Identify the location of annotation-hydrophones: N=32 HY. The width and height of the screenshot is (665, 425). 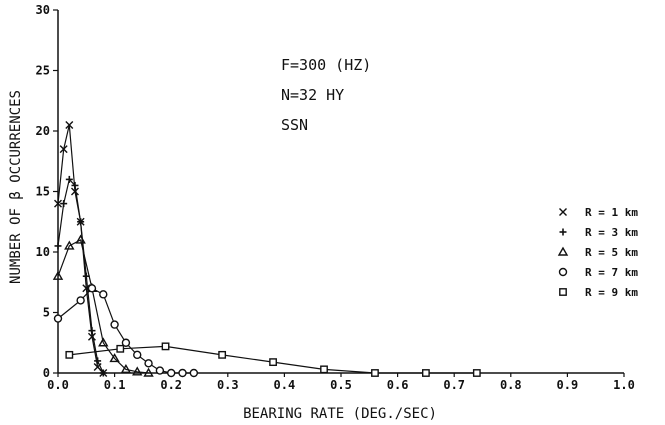
(312, 95).